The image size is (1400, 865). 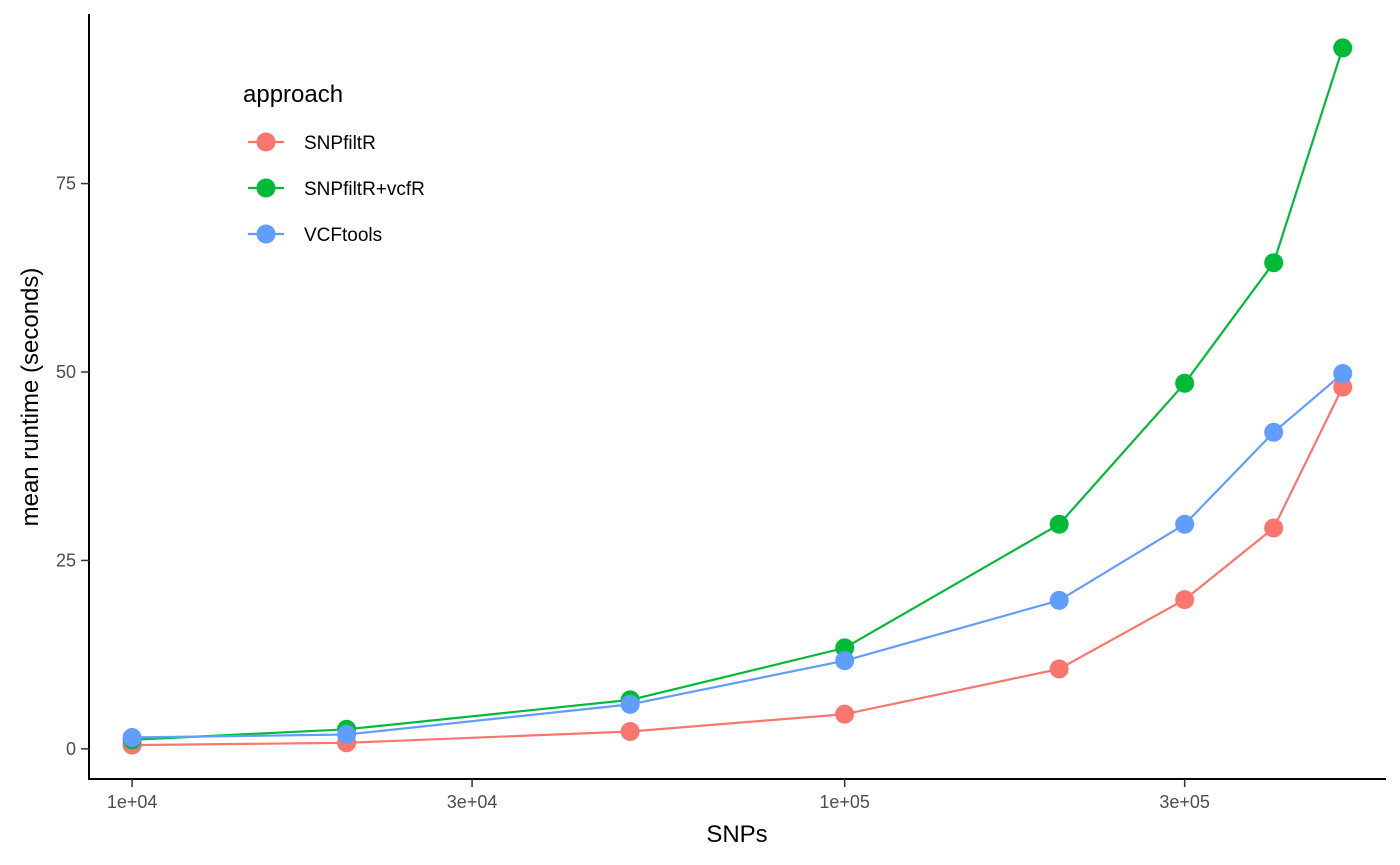 What do you see at coordinates (132, 802) in the screenshot?
I see `x-tick-label: 1e+04` at bounding box center [132, 802].